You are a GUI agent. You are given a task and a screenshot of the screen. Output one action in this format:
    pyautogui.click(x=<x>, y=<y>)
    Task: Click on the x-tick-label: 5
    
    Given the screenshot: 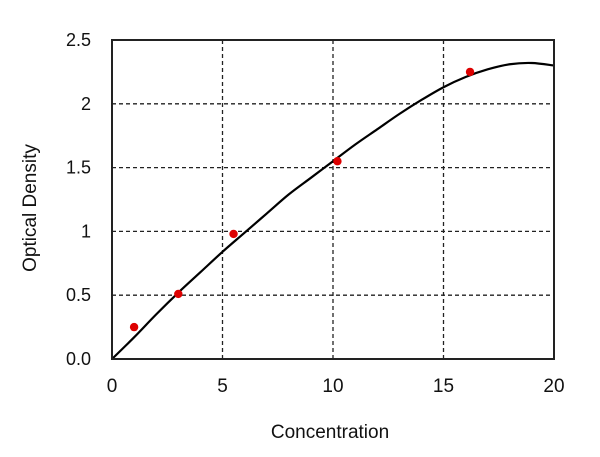 What is the action you would take?
    pyautogui.click(x=222, y=386)
    